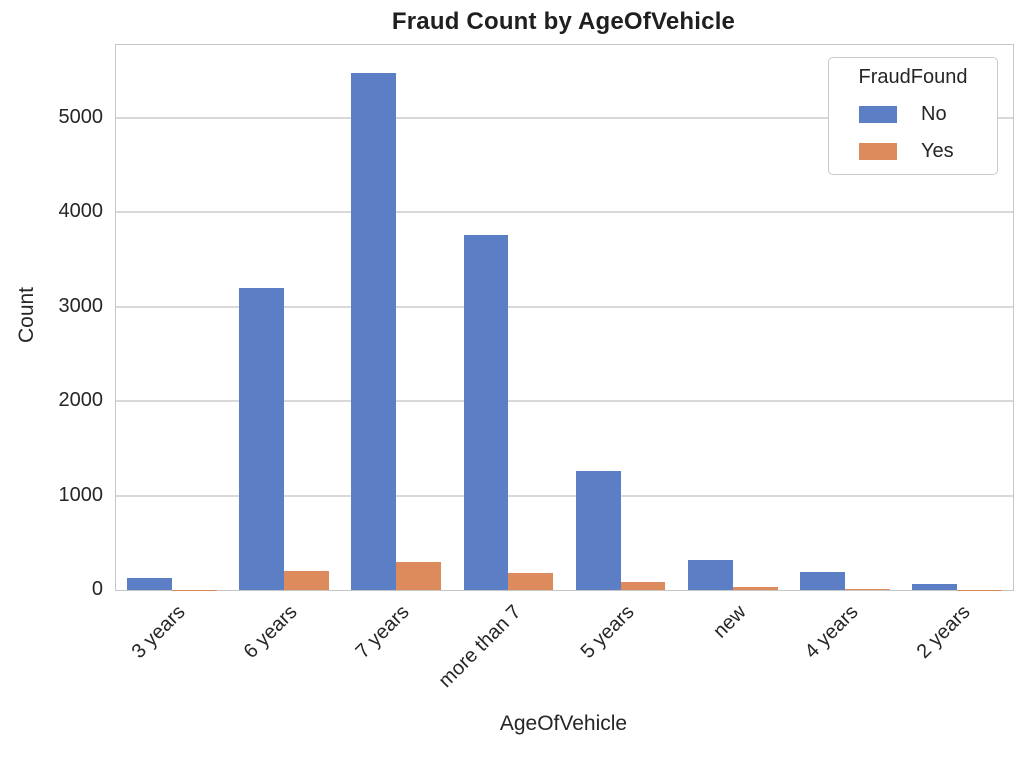 This screenshot has height=760, width=1024. What do you see at coordinates (150, 583) in the screenshot?
I see `bar-no-3-years` at bounding box center [150, 583].